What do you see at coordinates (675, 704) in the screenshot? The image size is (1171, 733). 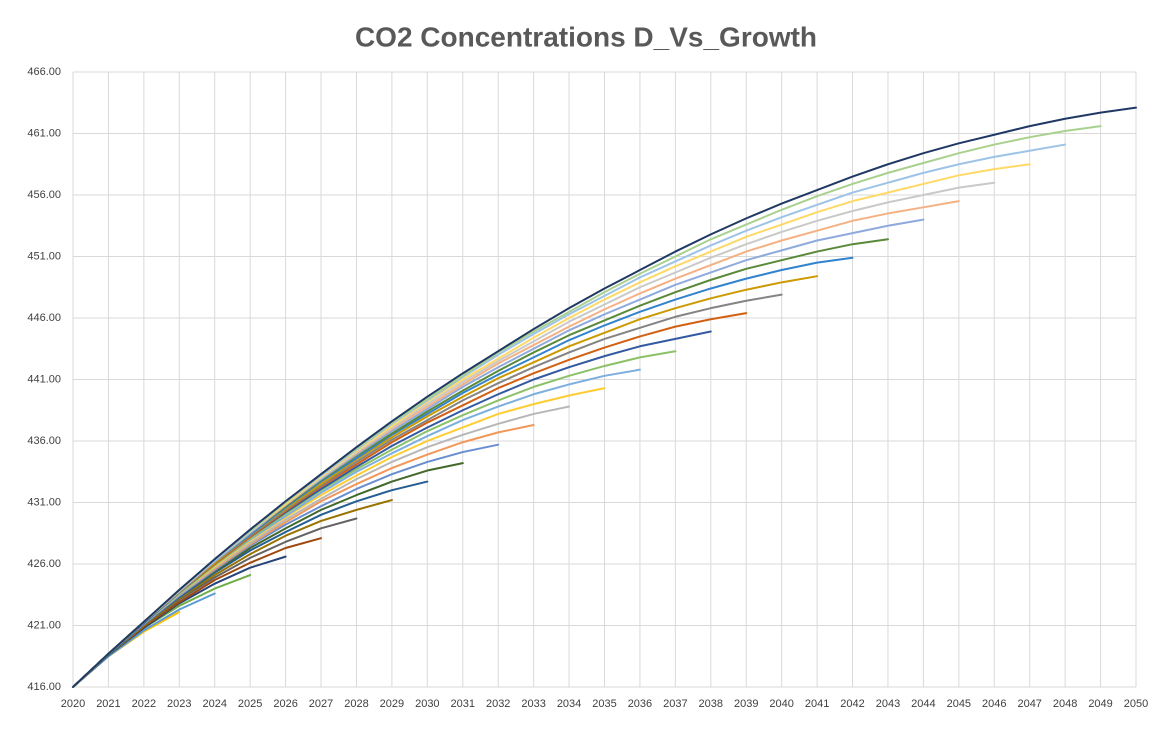 I see `x-tick-label: 2037` at bounding box center [675, 704].